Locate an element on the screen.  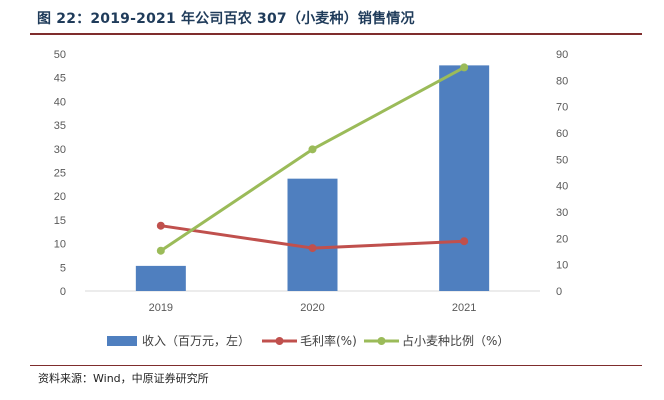
right-tick-label: 30 is located at coordinates (562, 213).